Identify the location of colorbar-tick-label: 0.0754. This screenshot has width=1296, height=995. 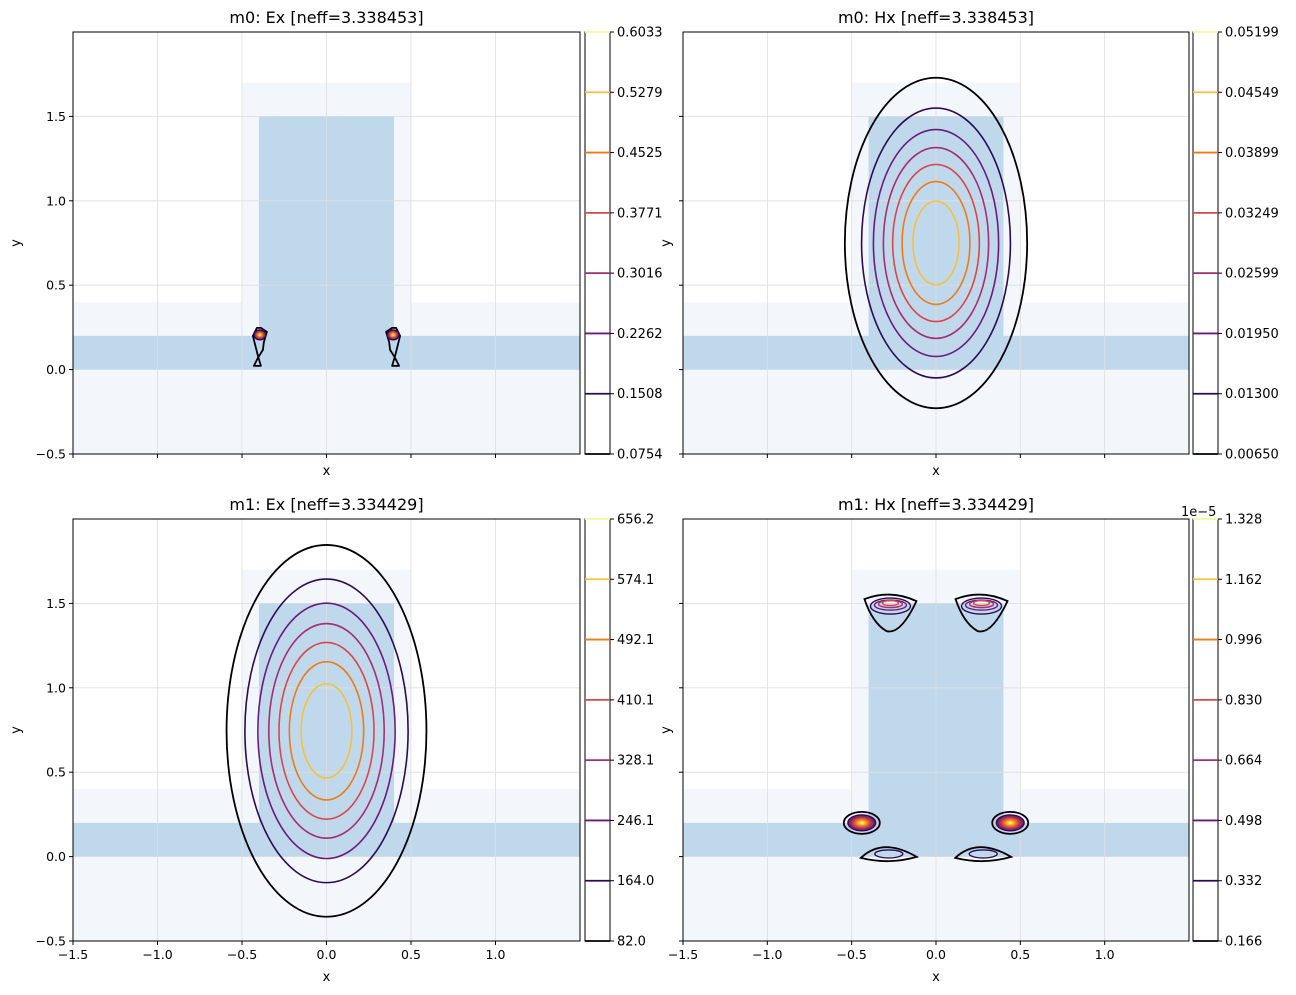
(640, 455).